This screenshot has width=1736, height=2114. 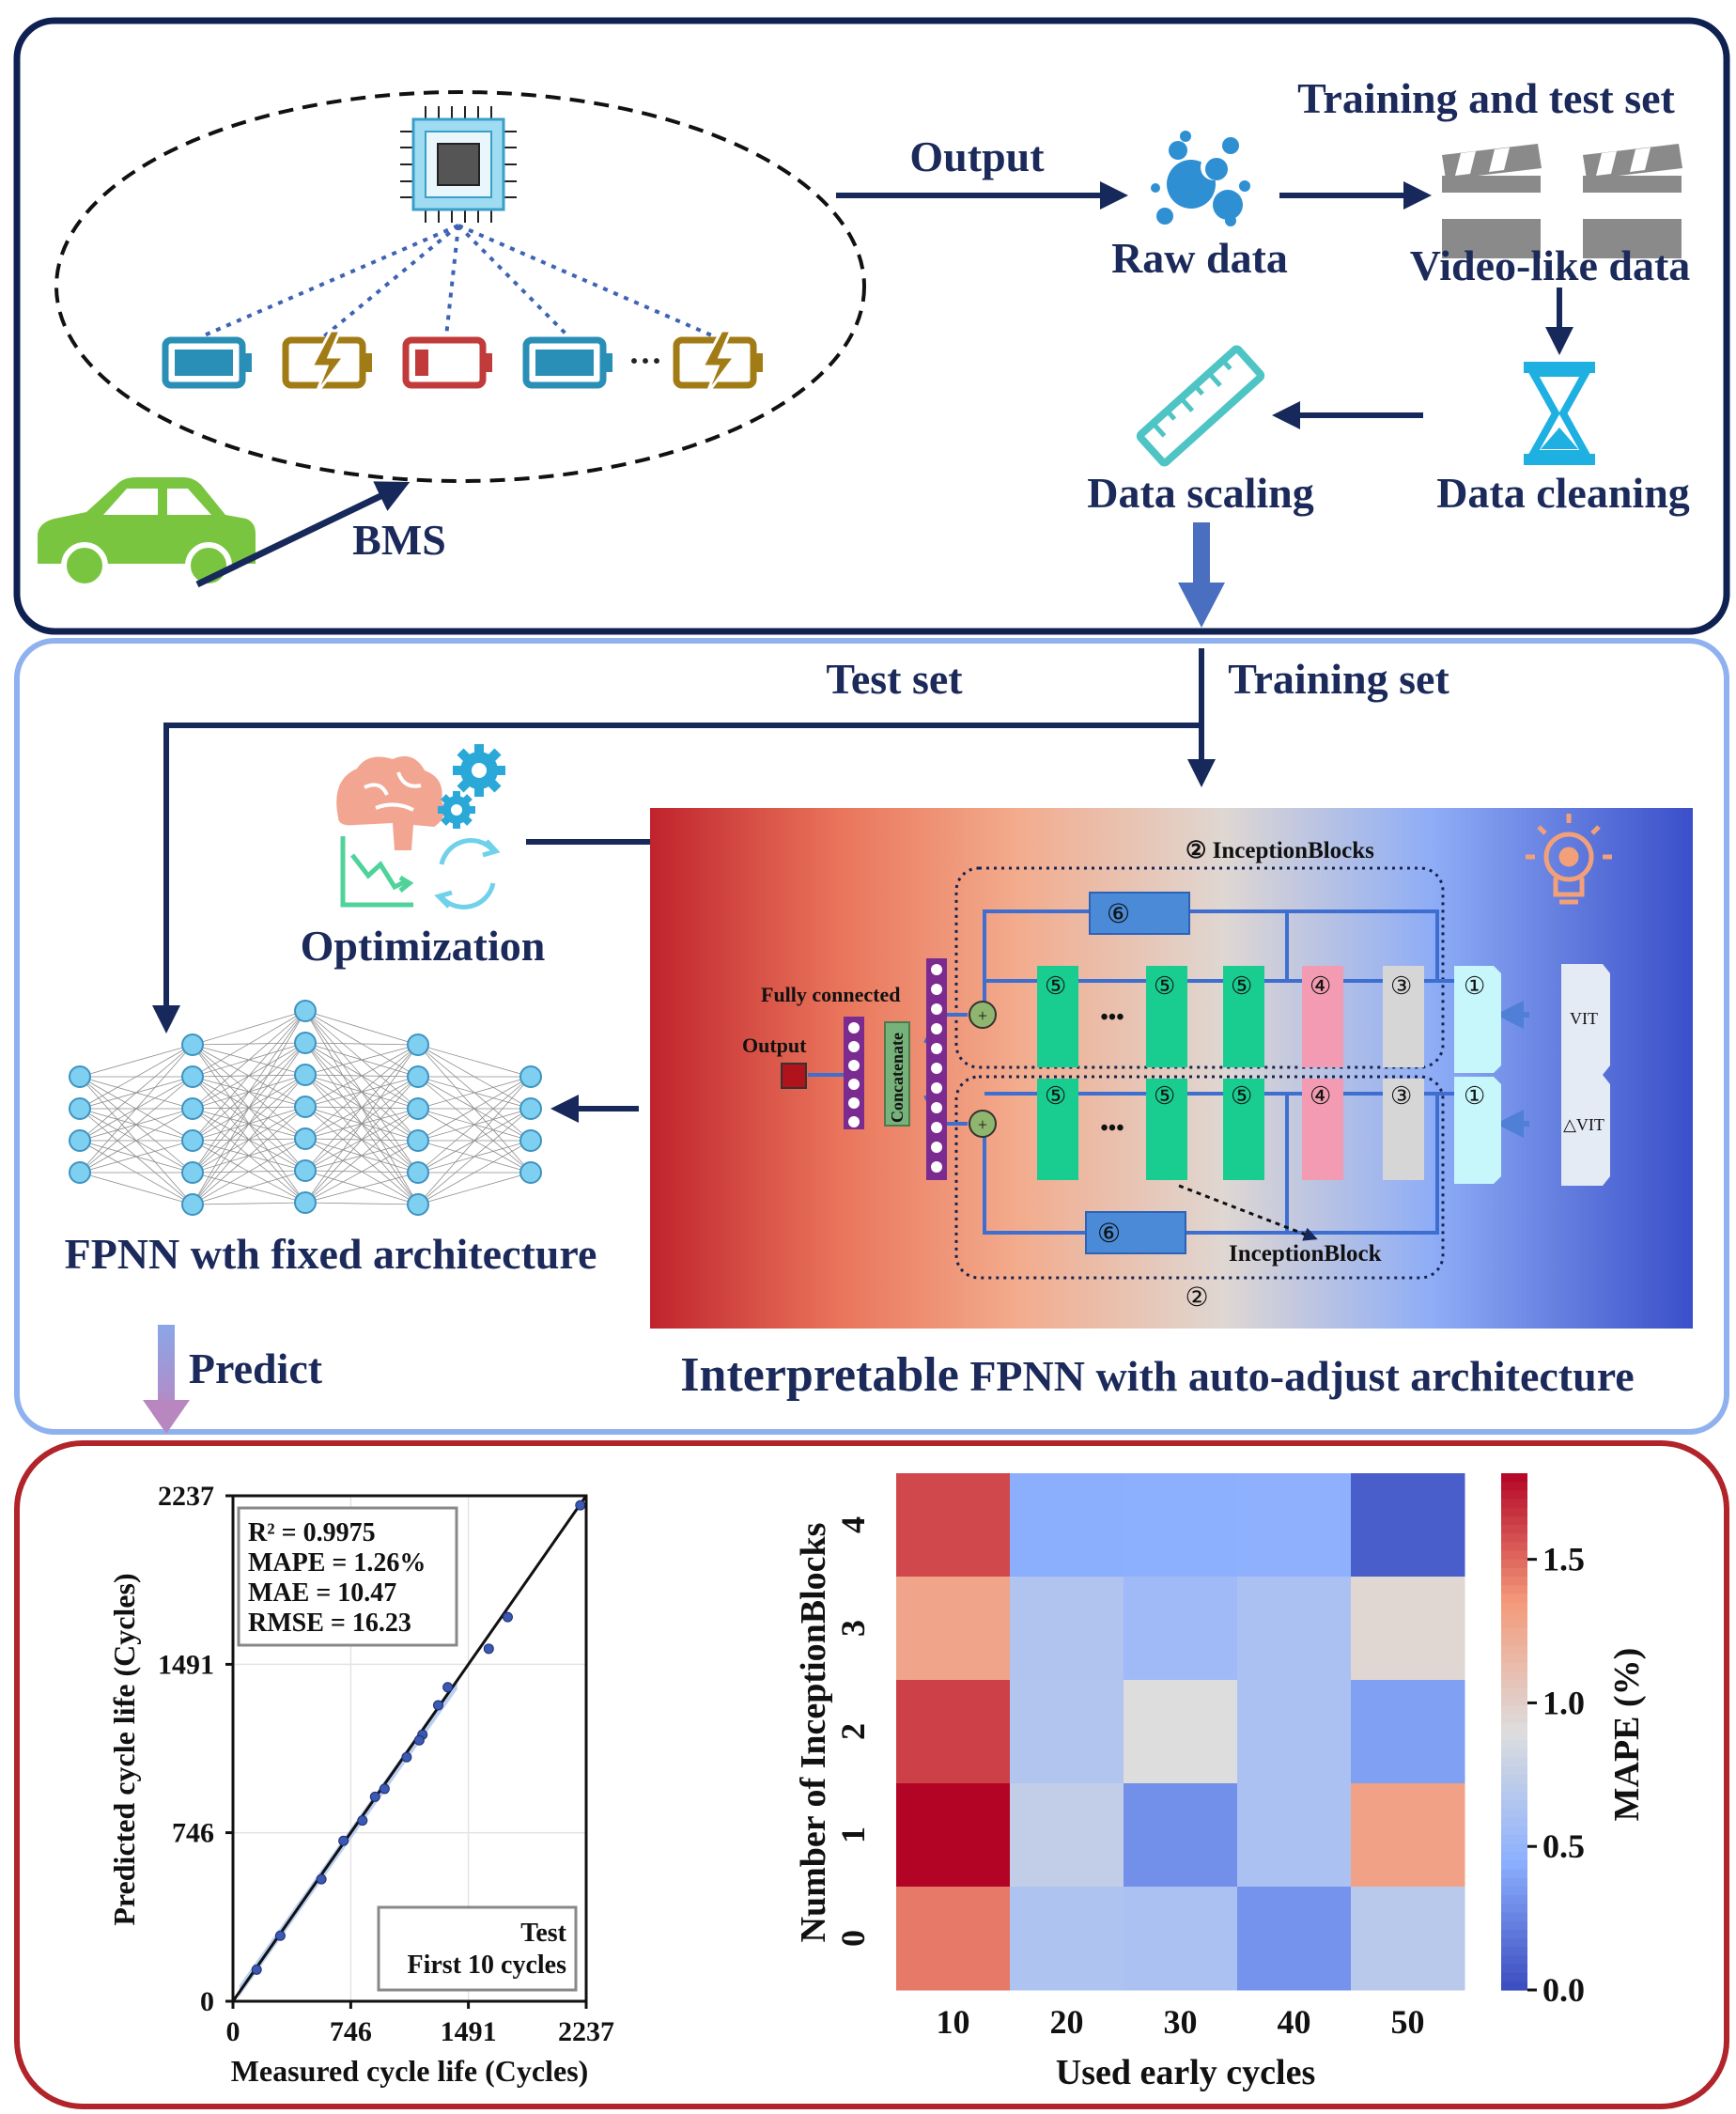 What do you see at coordinates (819, 1375) in the screenshot?
I see `interpretable-title-word: Interpretable` at bounding box center [819, 1375].